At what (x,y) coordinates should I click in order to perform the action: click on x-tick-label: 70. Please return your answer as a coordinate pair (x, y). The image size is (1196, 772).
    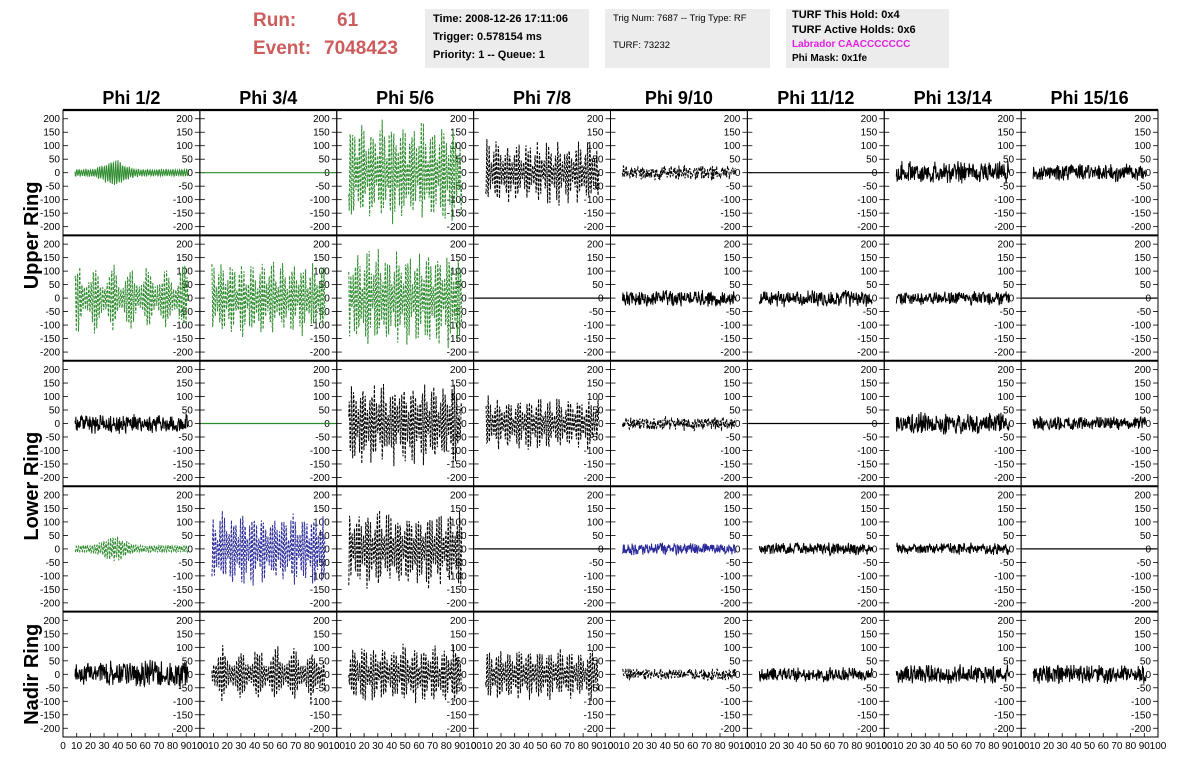
    Looking at the image, I should click on (159, 746).